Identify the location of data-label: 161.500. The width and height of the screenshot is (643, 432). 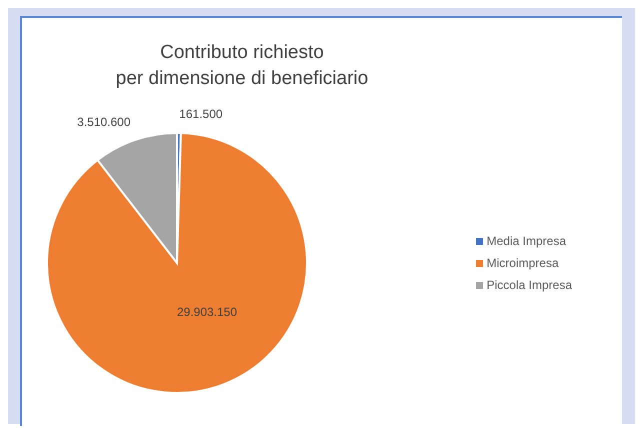
(201, 114).